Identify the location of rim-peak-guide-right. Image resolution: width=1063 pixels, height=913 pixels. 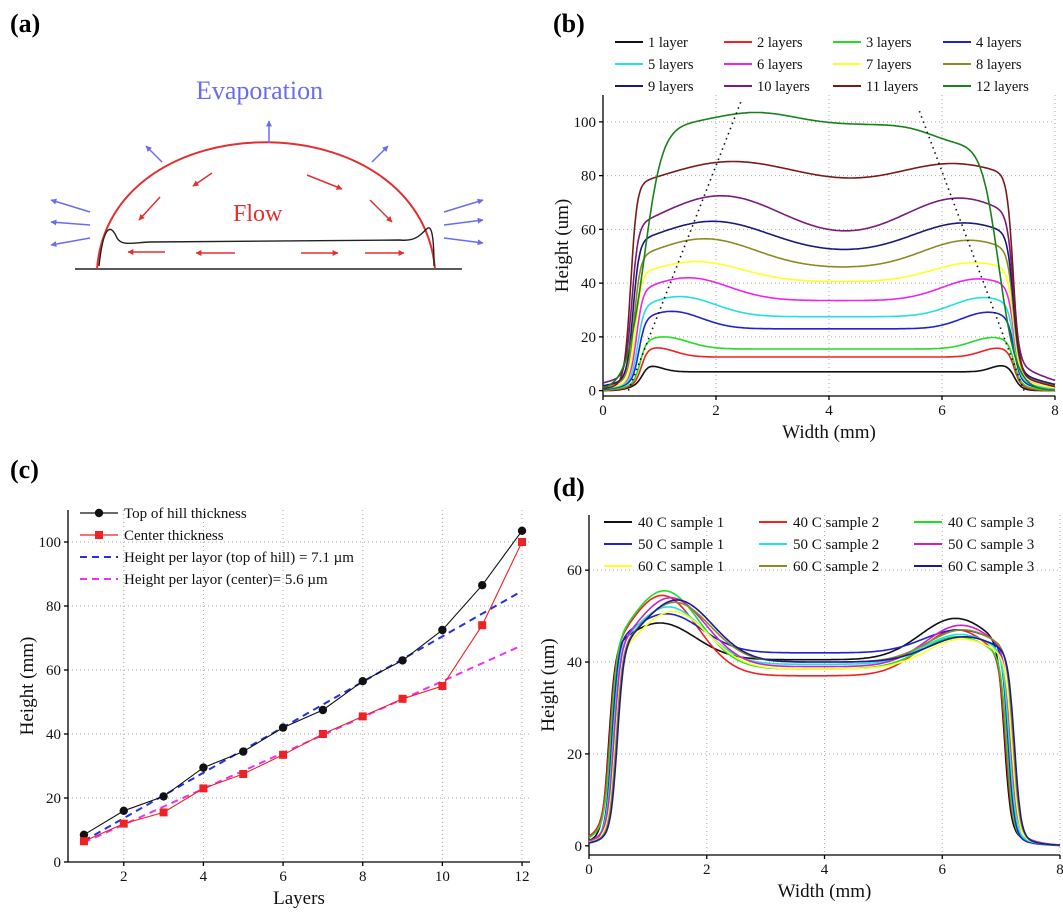
(971, 250).